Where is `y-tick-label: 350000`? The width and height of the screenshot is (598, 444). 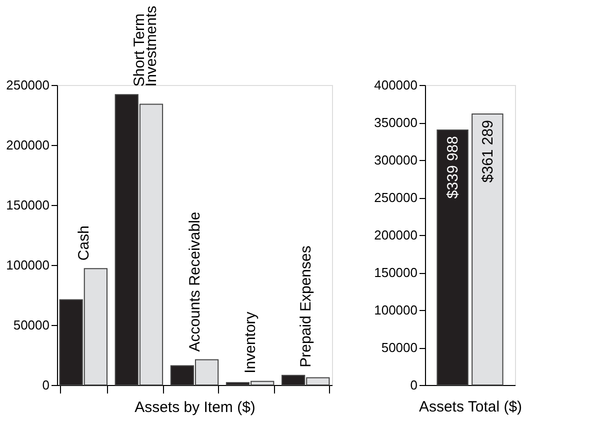 y-tick-label: 350000 is located at coordinates (396, 122).